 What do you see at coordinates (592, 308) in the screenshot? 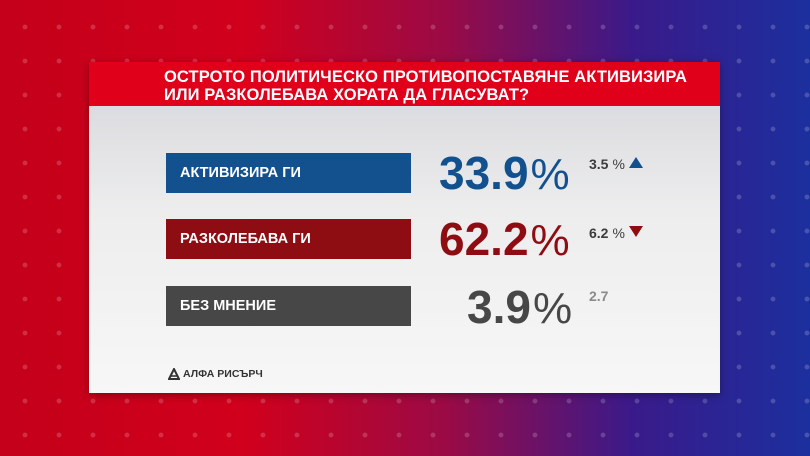
I see `value-no-opinion: 3.9%` at bounding box center [592, 308].